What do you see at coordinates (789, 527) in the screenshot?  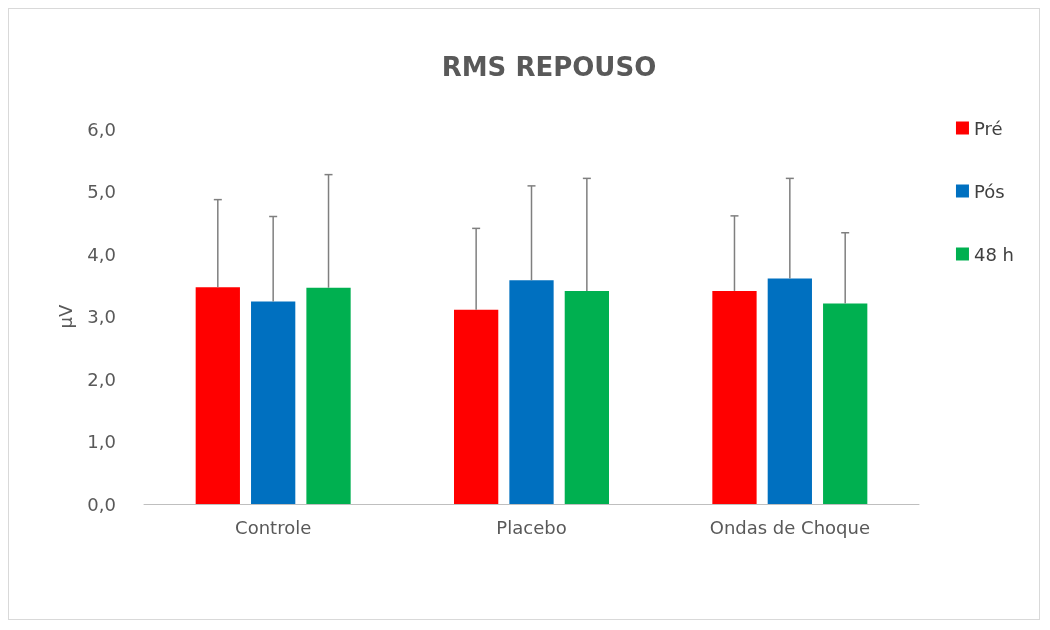 I see `x-tick-label: Ondas de Choque` at bounding box center [789, 527].